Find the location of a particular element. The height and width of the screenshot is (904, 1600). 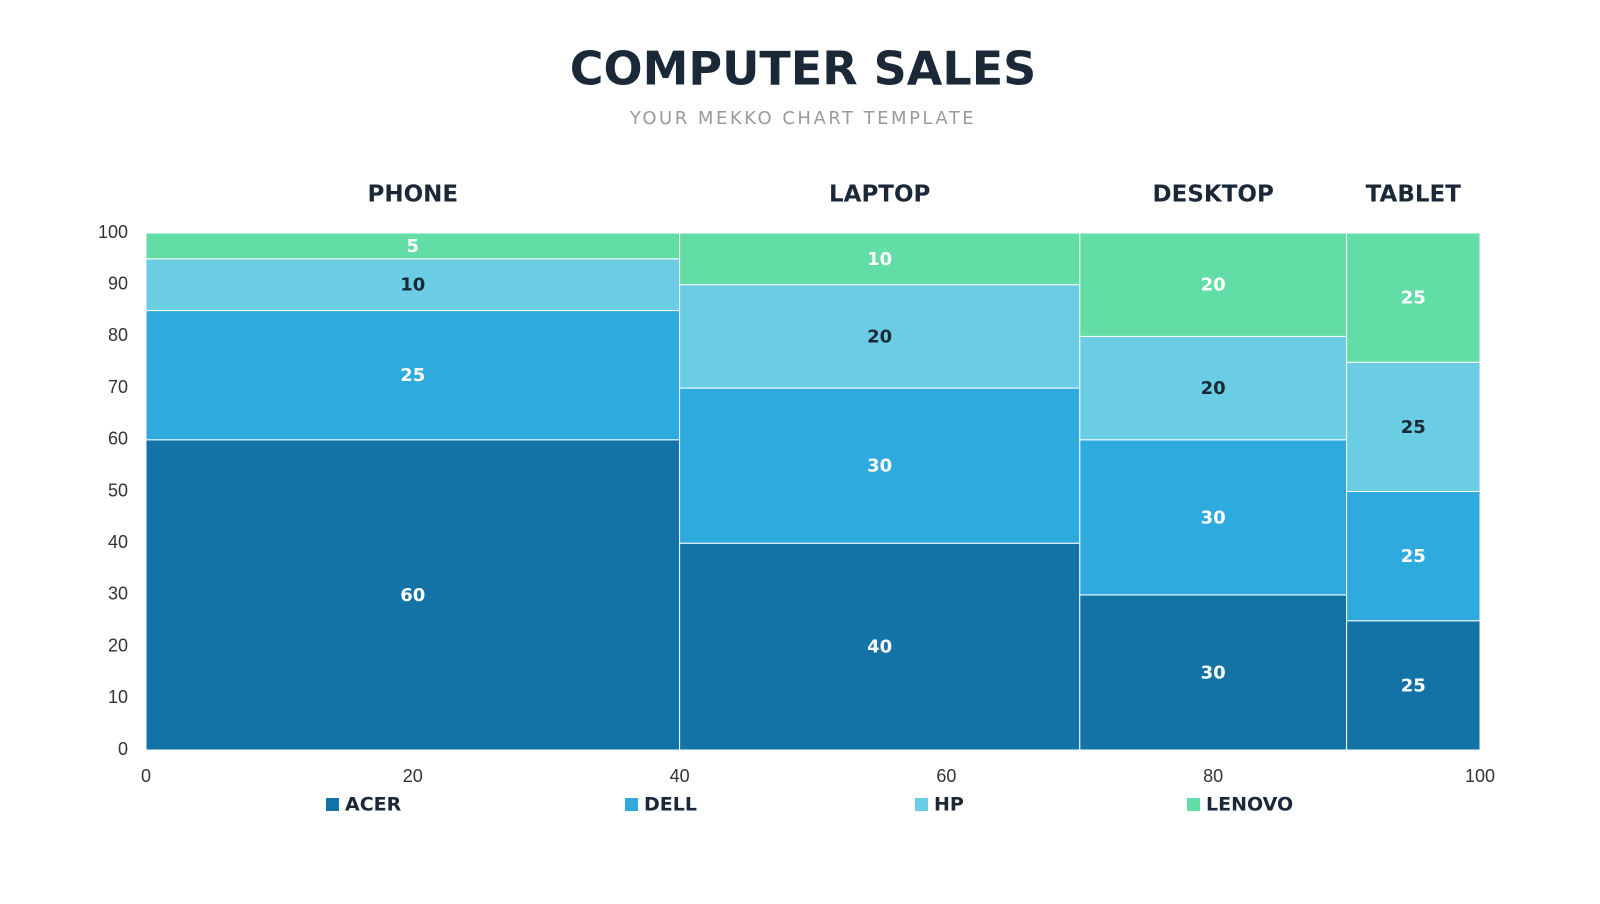

y-tick-label: 90 is located at coordinates (118, 283).